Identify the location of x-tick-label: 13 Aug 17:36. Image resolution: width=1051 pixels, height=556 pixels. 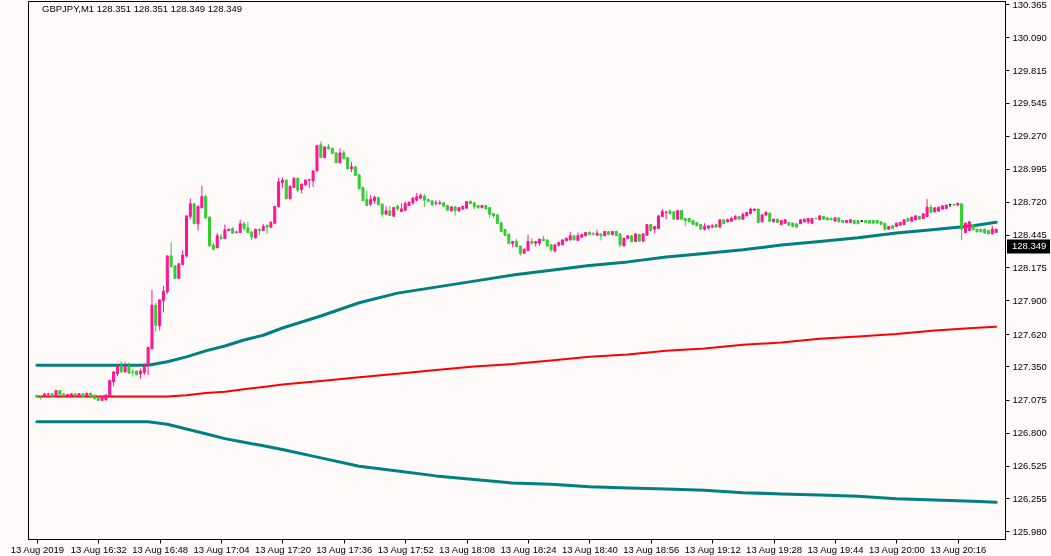
(344, 549).